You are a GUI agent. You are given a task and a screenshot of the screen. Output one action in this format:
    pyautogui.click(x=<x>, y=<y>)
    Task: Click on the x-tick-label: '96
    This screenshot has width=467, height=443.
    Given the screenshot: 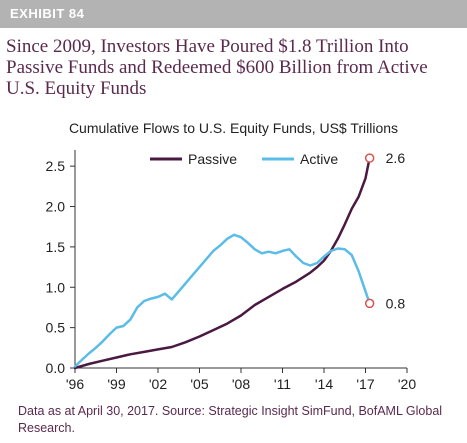 What is the action you would take?
    pyautogui.click(x=75, y=384)
    